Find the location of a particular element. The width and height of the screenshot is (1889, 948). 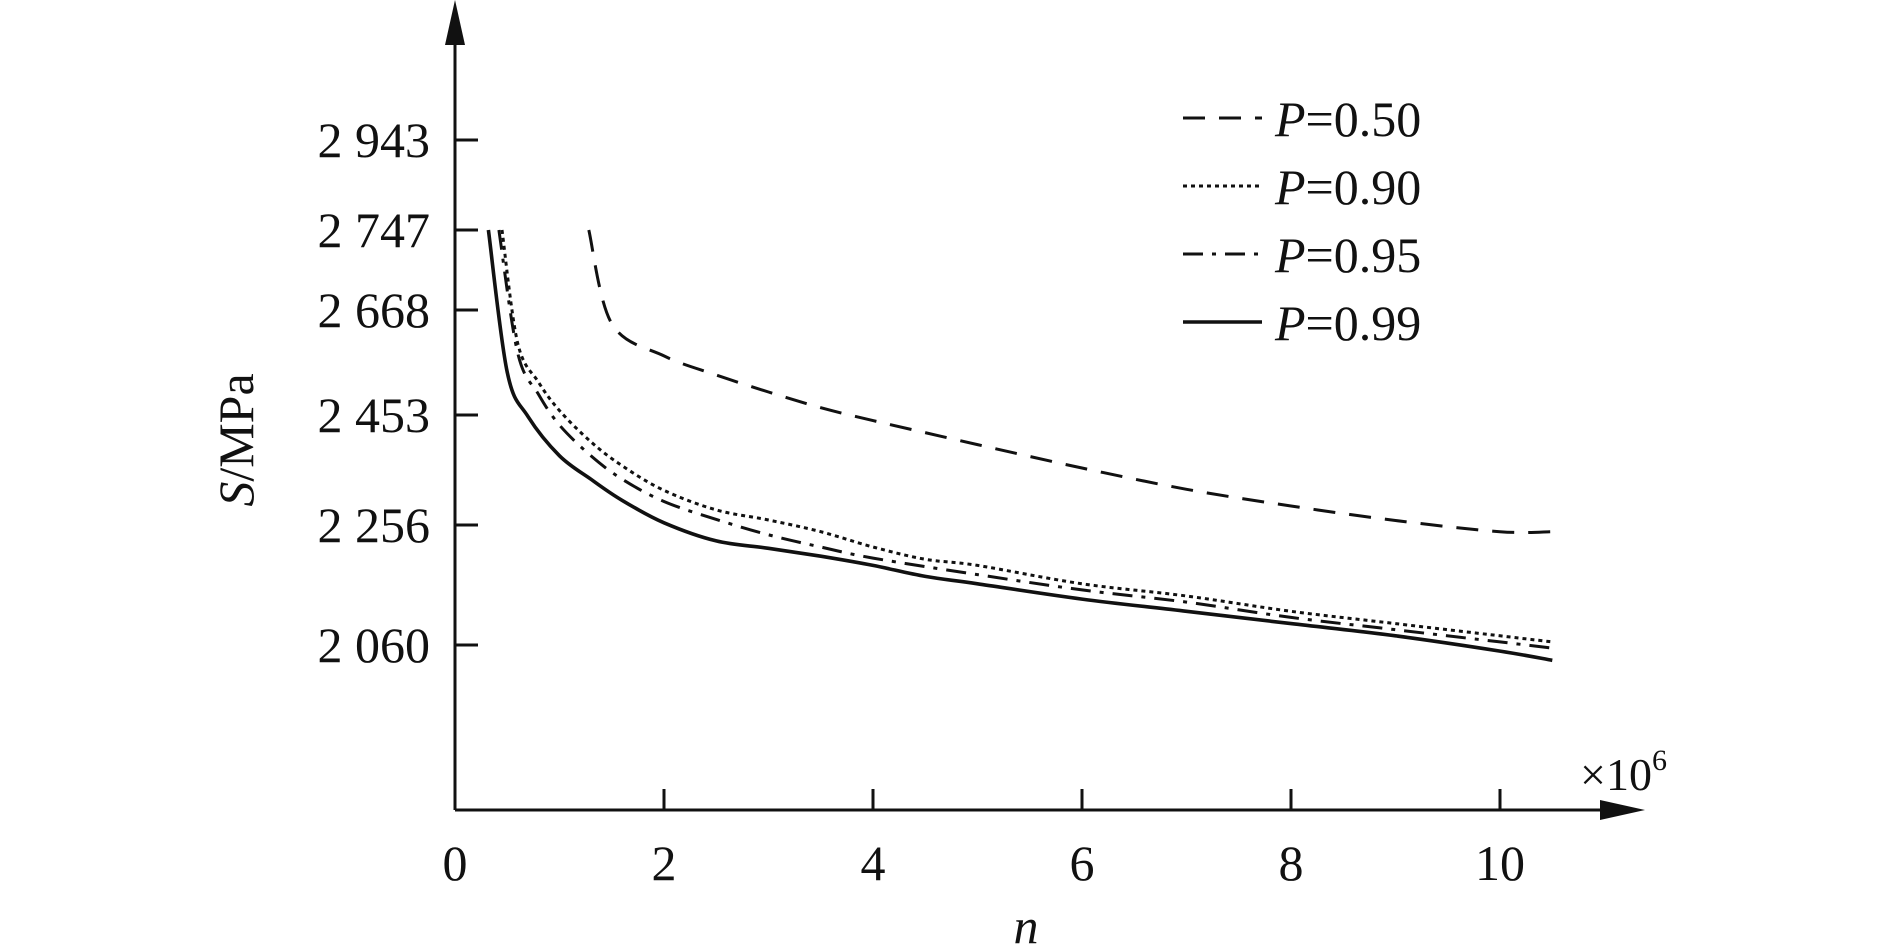

x-axis-title: n is located at coordinates (1026, 923).